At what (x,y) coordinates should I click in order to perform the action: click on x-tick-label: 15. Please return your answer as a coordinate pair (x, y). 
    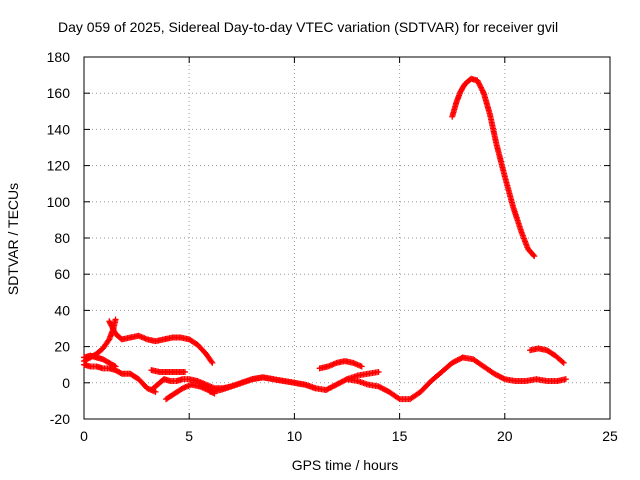
    Looking at the image, I should click on (400, 436).